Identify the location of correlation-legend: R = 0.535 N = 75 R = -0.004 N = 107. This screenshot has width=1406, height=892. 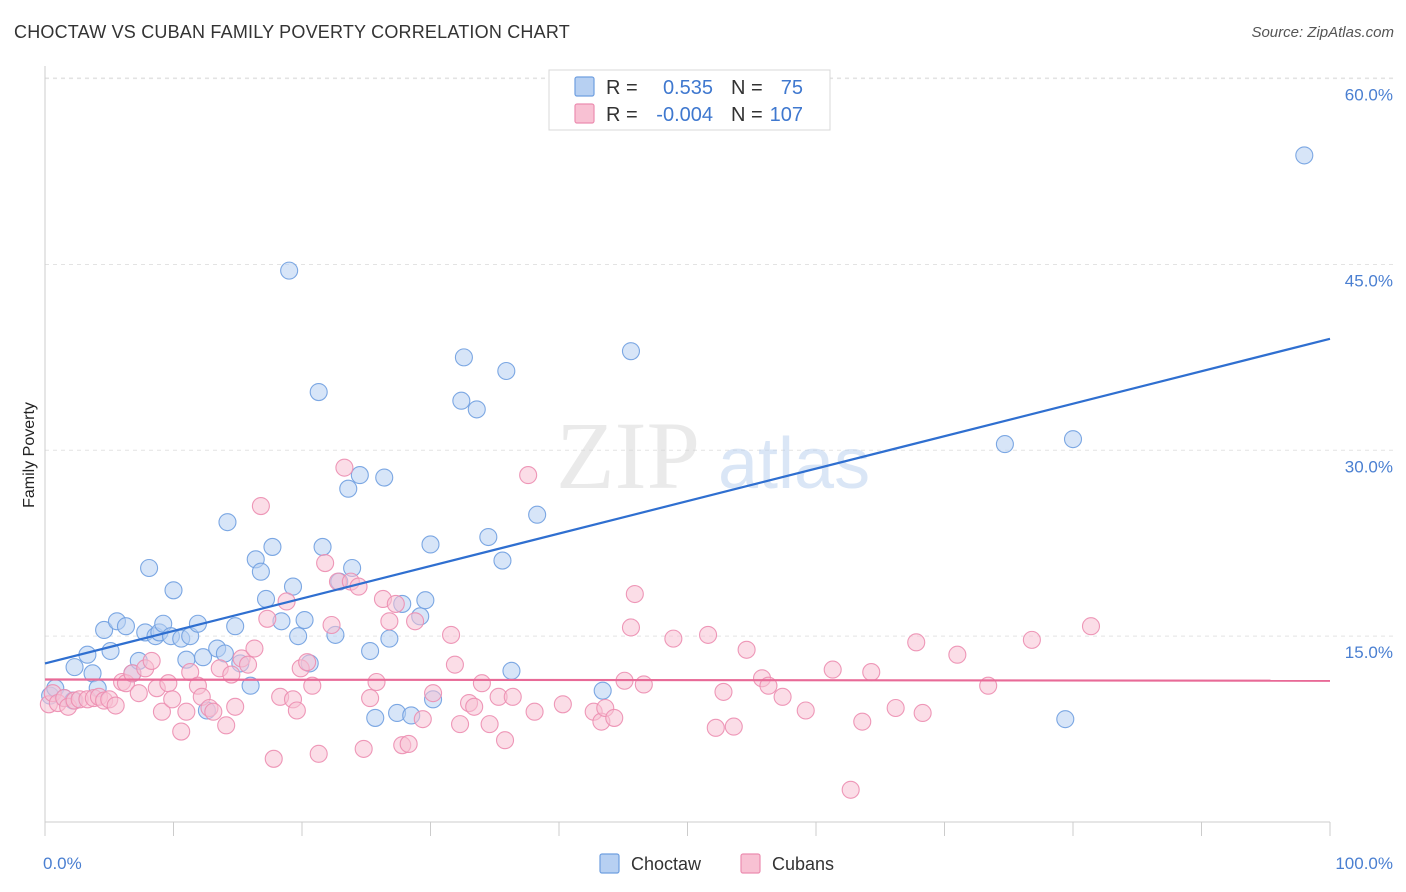
(689, 100).